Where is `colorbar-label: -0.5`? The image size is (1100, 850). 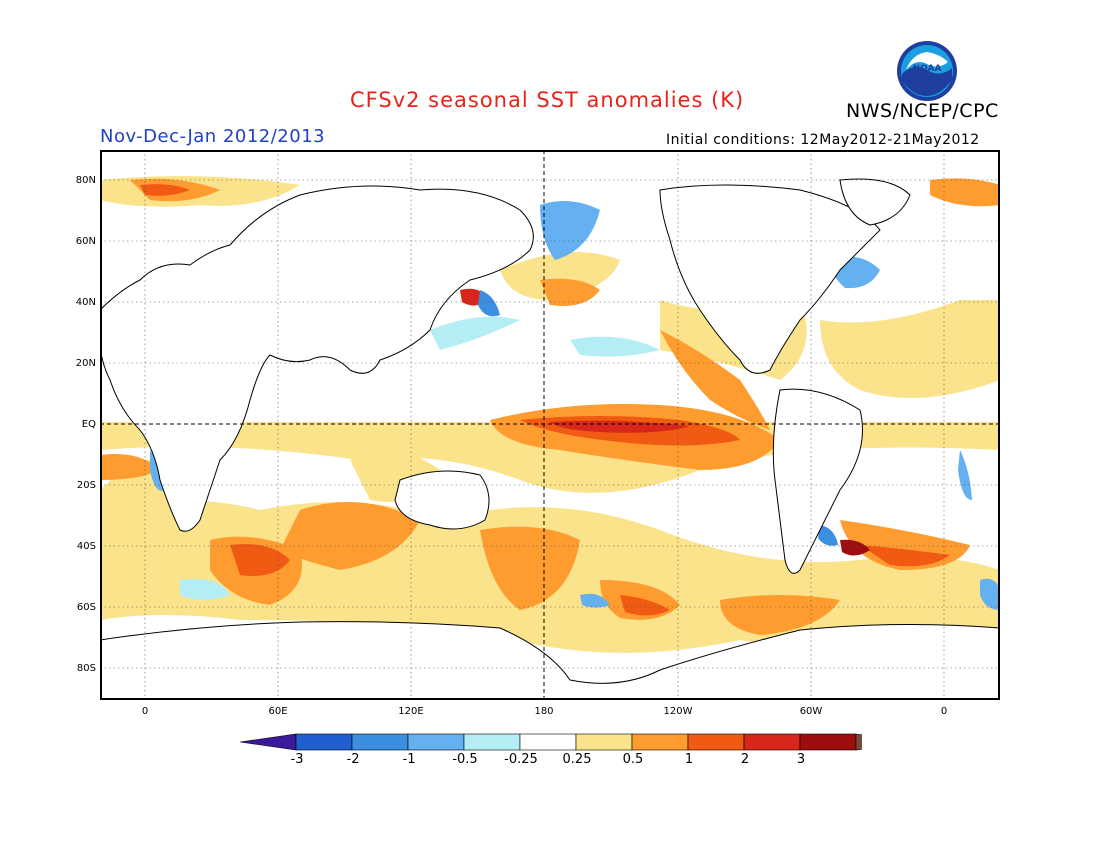
colorbar-label: -0.5 is located at coordinates (465, 759).